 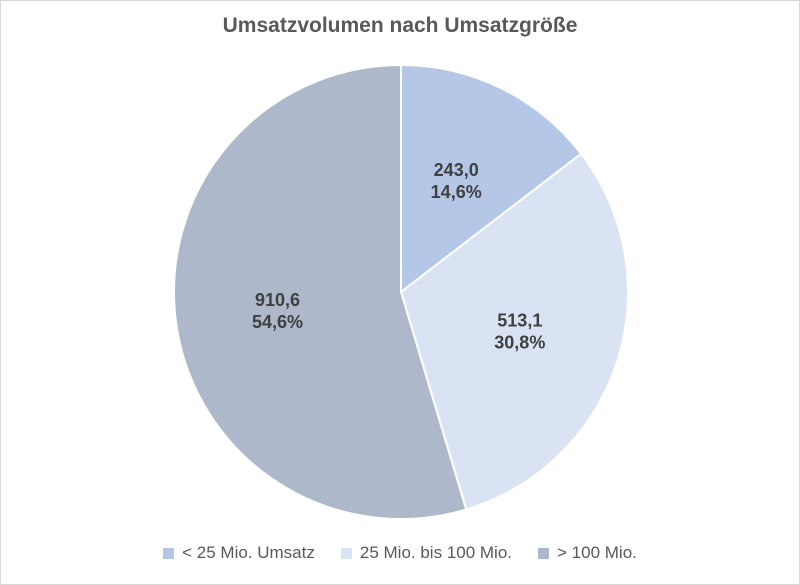 I want to click on slice-value-label-1: 513,1, so click(x=519, y=320).